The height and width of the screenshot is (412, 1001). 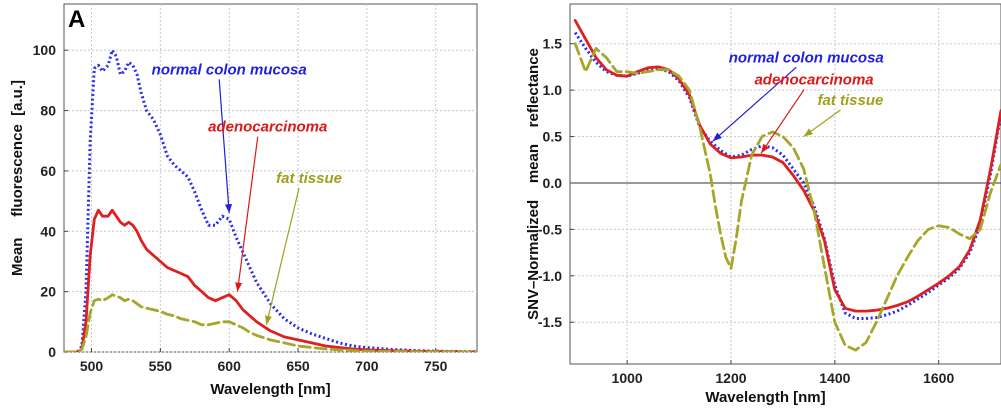 I want to click on chart1-annotation-arrowhead-fat-tissue, so click(x=808, y=132).